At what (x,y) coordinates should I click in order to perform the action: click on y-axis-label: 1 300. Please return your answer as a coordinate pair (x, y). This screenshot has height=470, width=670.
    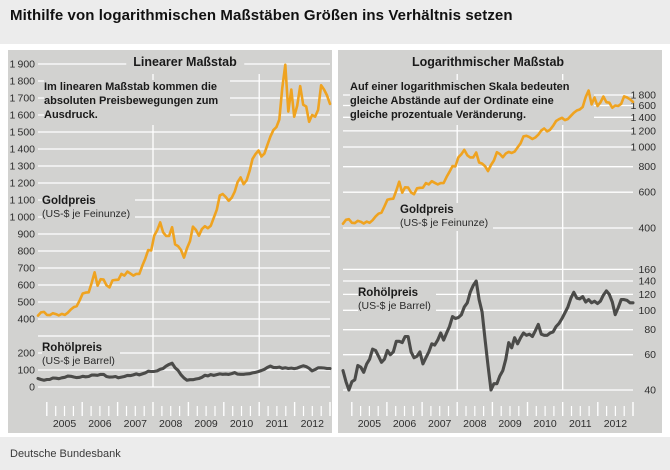
    Looking at the image, I should click on (23, 167).